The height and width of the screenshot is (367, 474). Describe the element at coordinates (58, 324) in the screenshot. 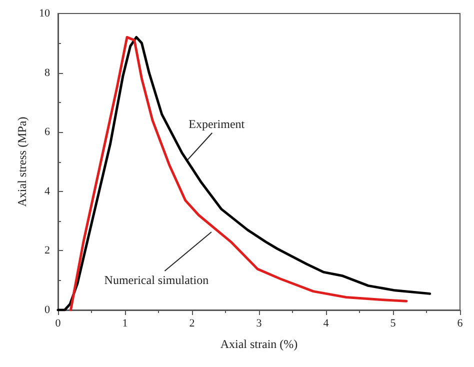

I see `x-tick-label: 0` at that location.